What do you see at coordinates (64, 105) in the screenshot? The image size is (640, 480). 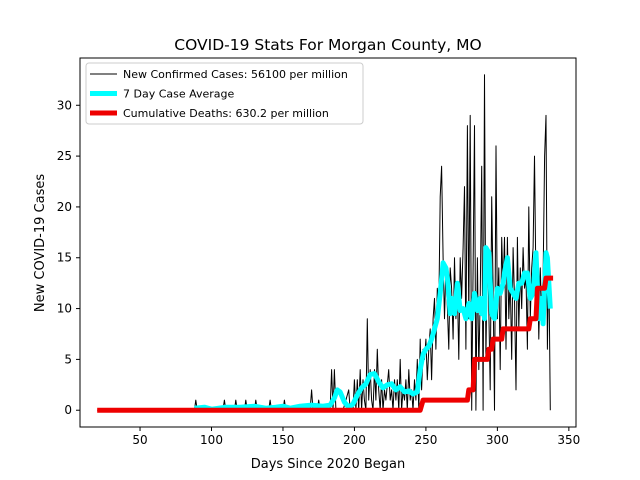 I see `y-tick-label: 30` at bounding box center [64, 105].